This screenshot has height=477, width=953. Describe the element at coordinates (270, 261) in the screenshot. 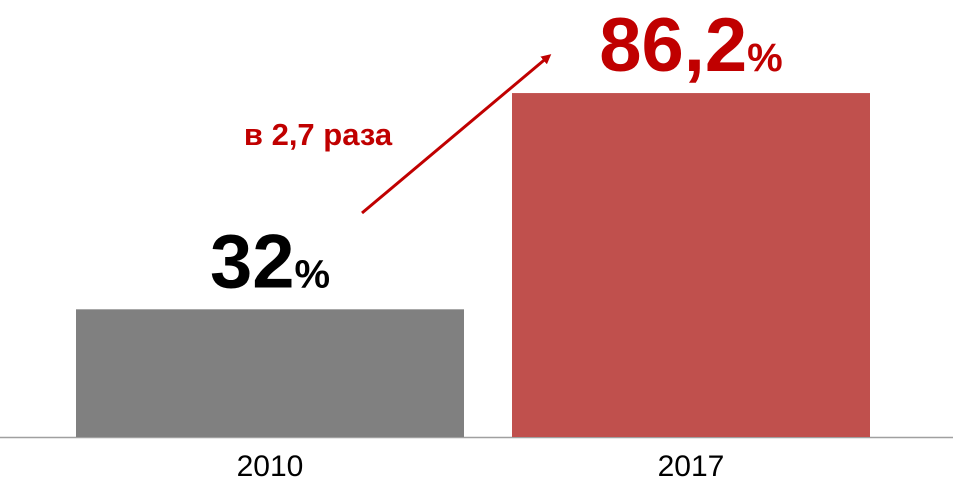

I see `value-label: 32%` at that location.